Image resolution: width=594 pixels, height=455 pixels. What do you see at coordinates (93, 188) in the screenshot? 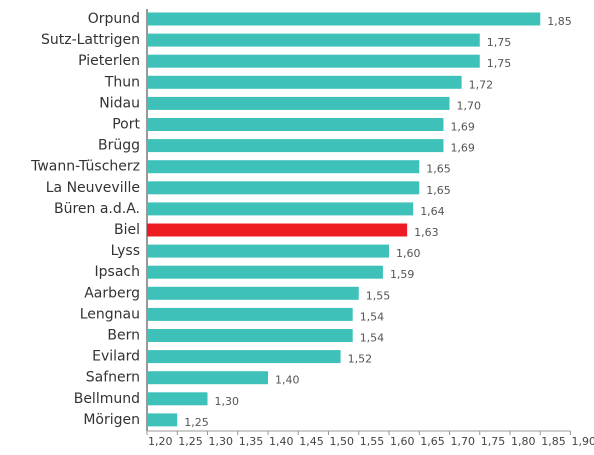
I see `category-label: La Neuveville` at bounding box center [93, 188].